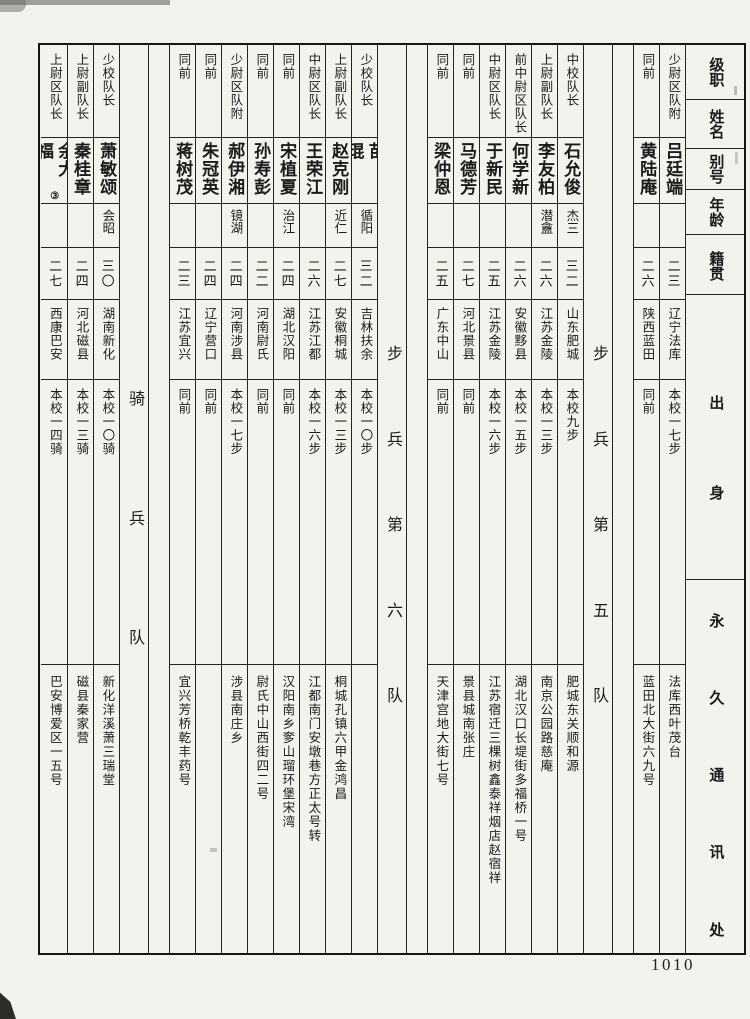 The width and height of the screenshot is (750, 1019). Describe the element at coordinates (182, 171) in the screenshot. I see `name-cell: 蒋树茂` at that location.